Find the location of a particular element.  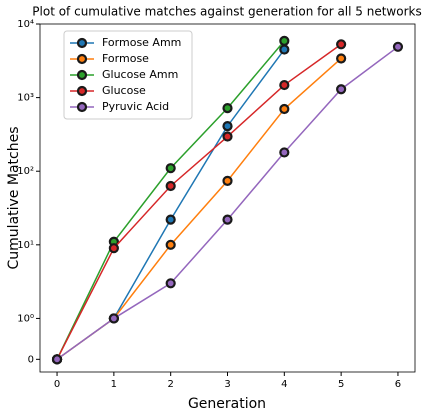

y-tick-label: 10² is located at coordinates (25, 171).